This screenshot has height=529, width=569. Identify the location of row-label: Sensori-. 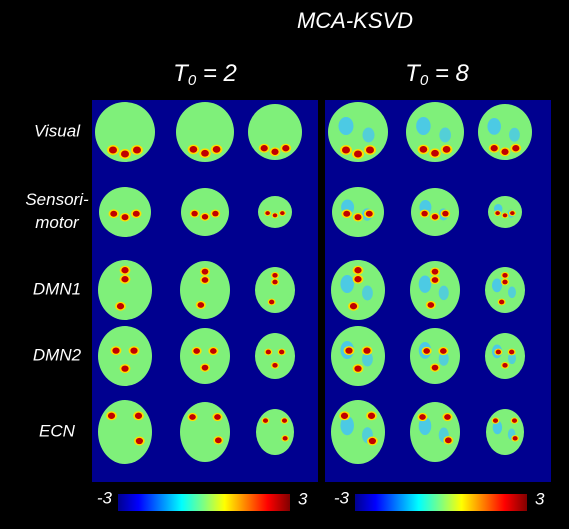
(57, 199).